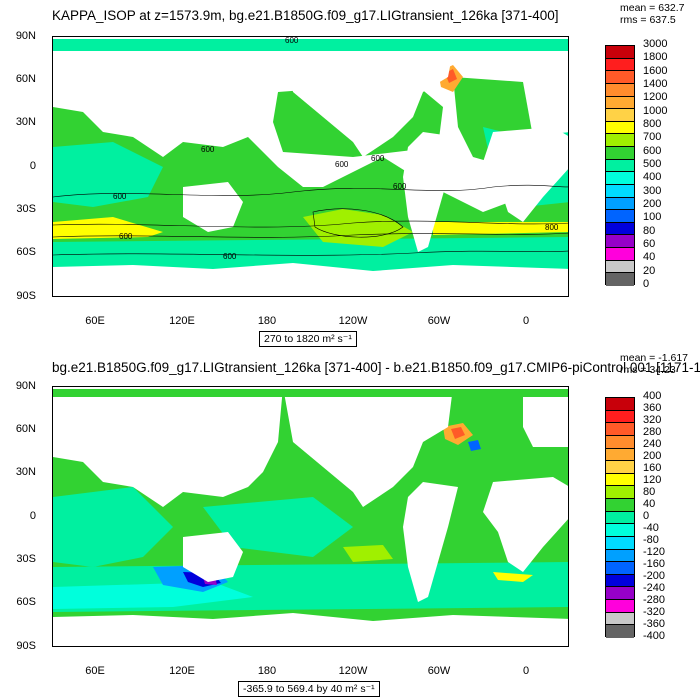 The image size is (700, 700). Describe the element at coordinates (652, 217) in the screenshot. I see `legend-label: 100` at that location.